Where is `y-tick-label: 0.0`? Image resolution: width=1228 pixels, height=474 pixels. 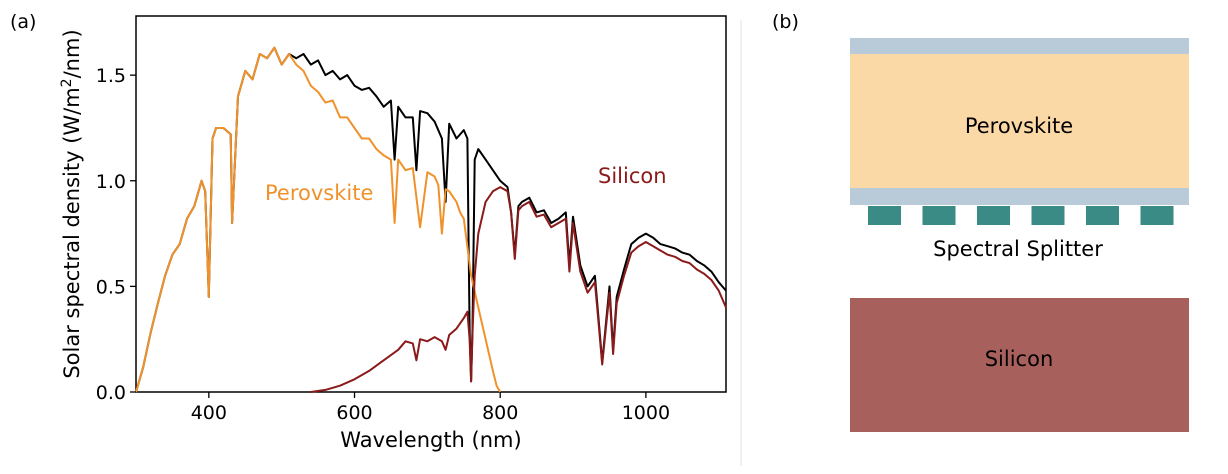 y-tick-label: 0.0 is located at coordinates (111, 393).